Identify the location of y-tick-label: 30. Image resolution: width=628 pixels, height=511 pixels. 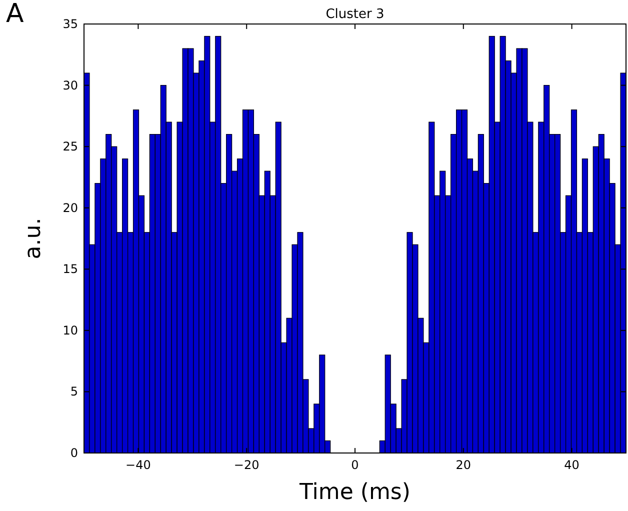
(70, 85).